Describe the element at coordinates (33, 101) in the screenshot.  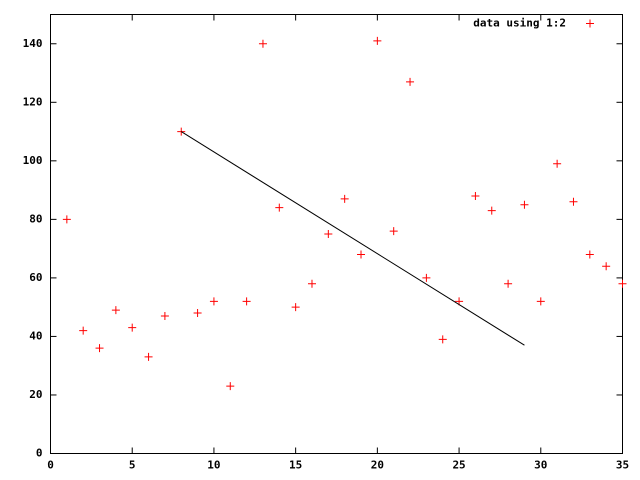
I see `y-tick-label: 120` at that location.